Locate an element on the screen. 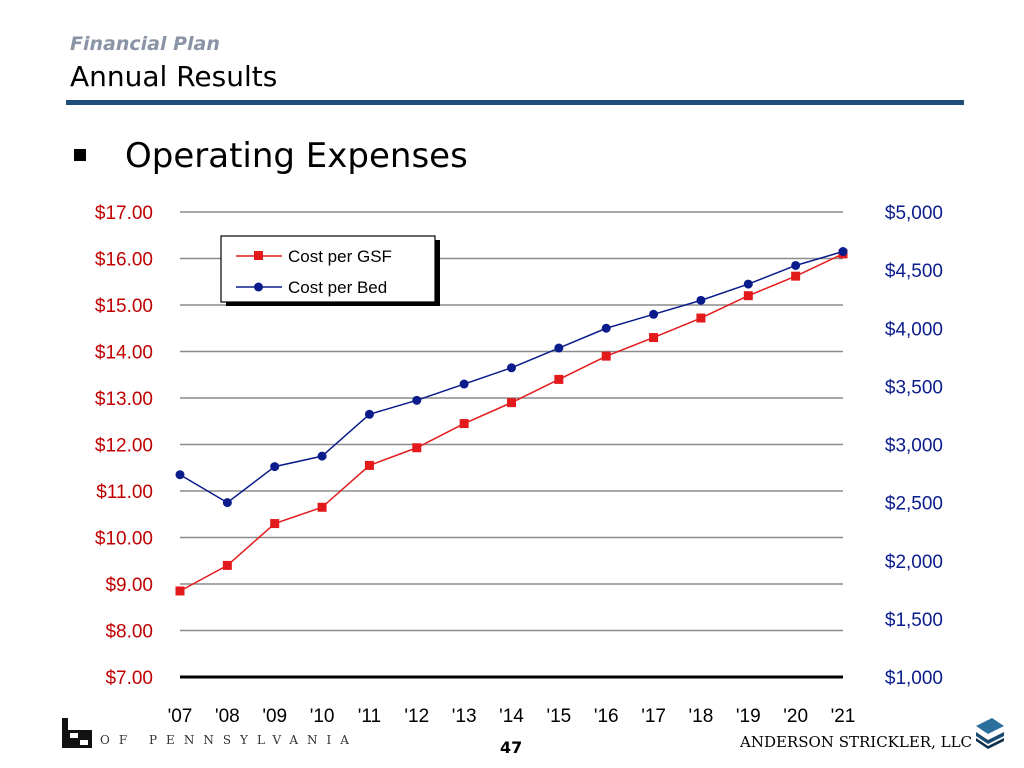  x-tick-label: '08 is located at coordinates (227, 716).